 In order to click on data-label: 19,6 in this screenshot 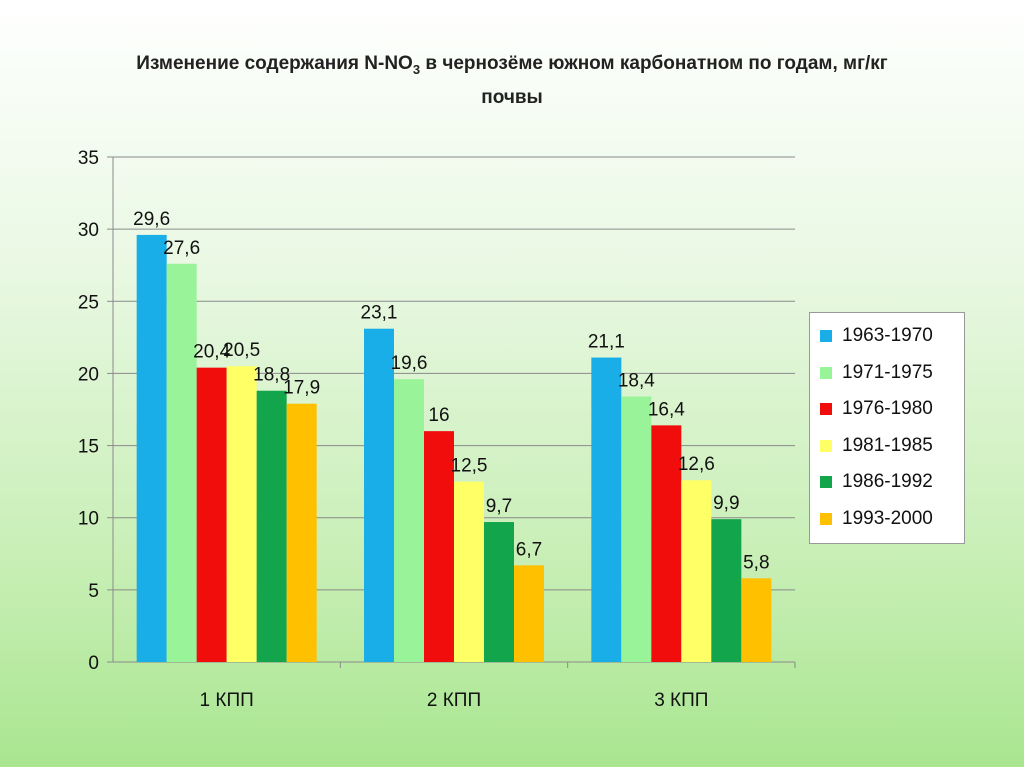, I will do `click(409, 363)`.